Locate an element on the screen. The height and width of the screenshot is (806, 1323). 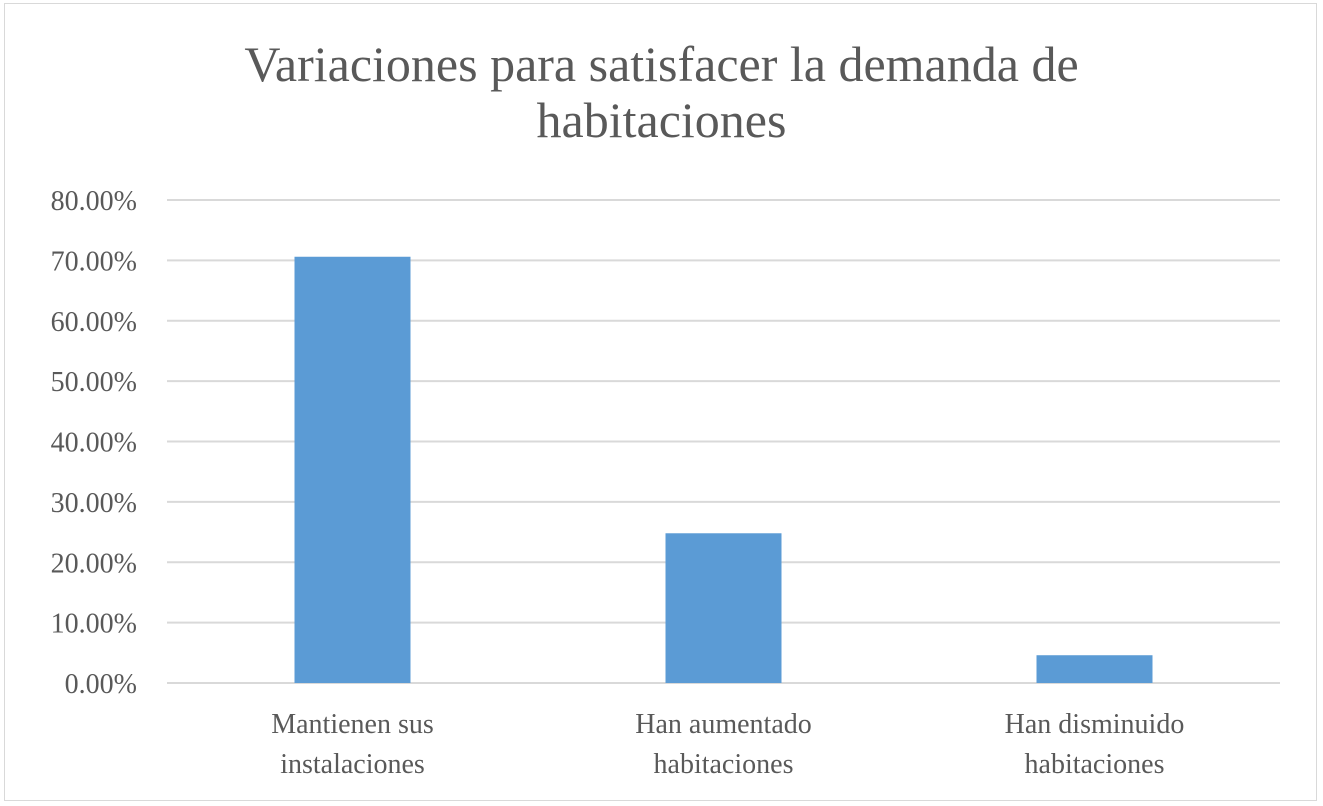
y-tick-label: 0.00% is located at coordinates (101, 684).